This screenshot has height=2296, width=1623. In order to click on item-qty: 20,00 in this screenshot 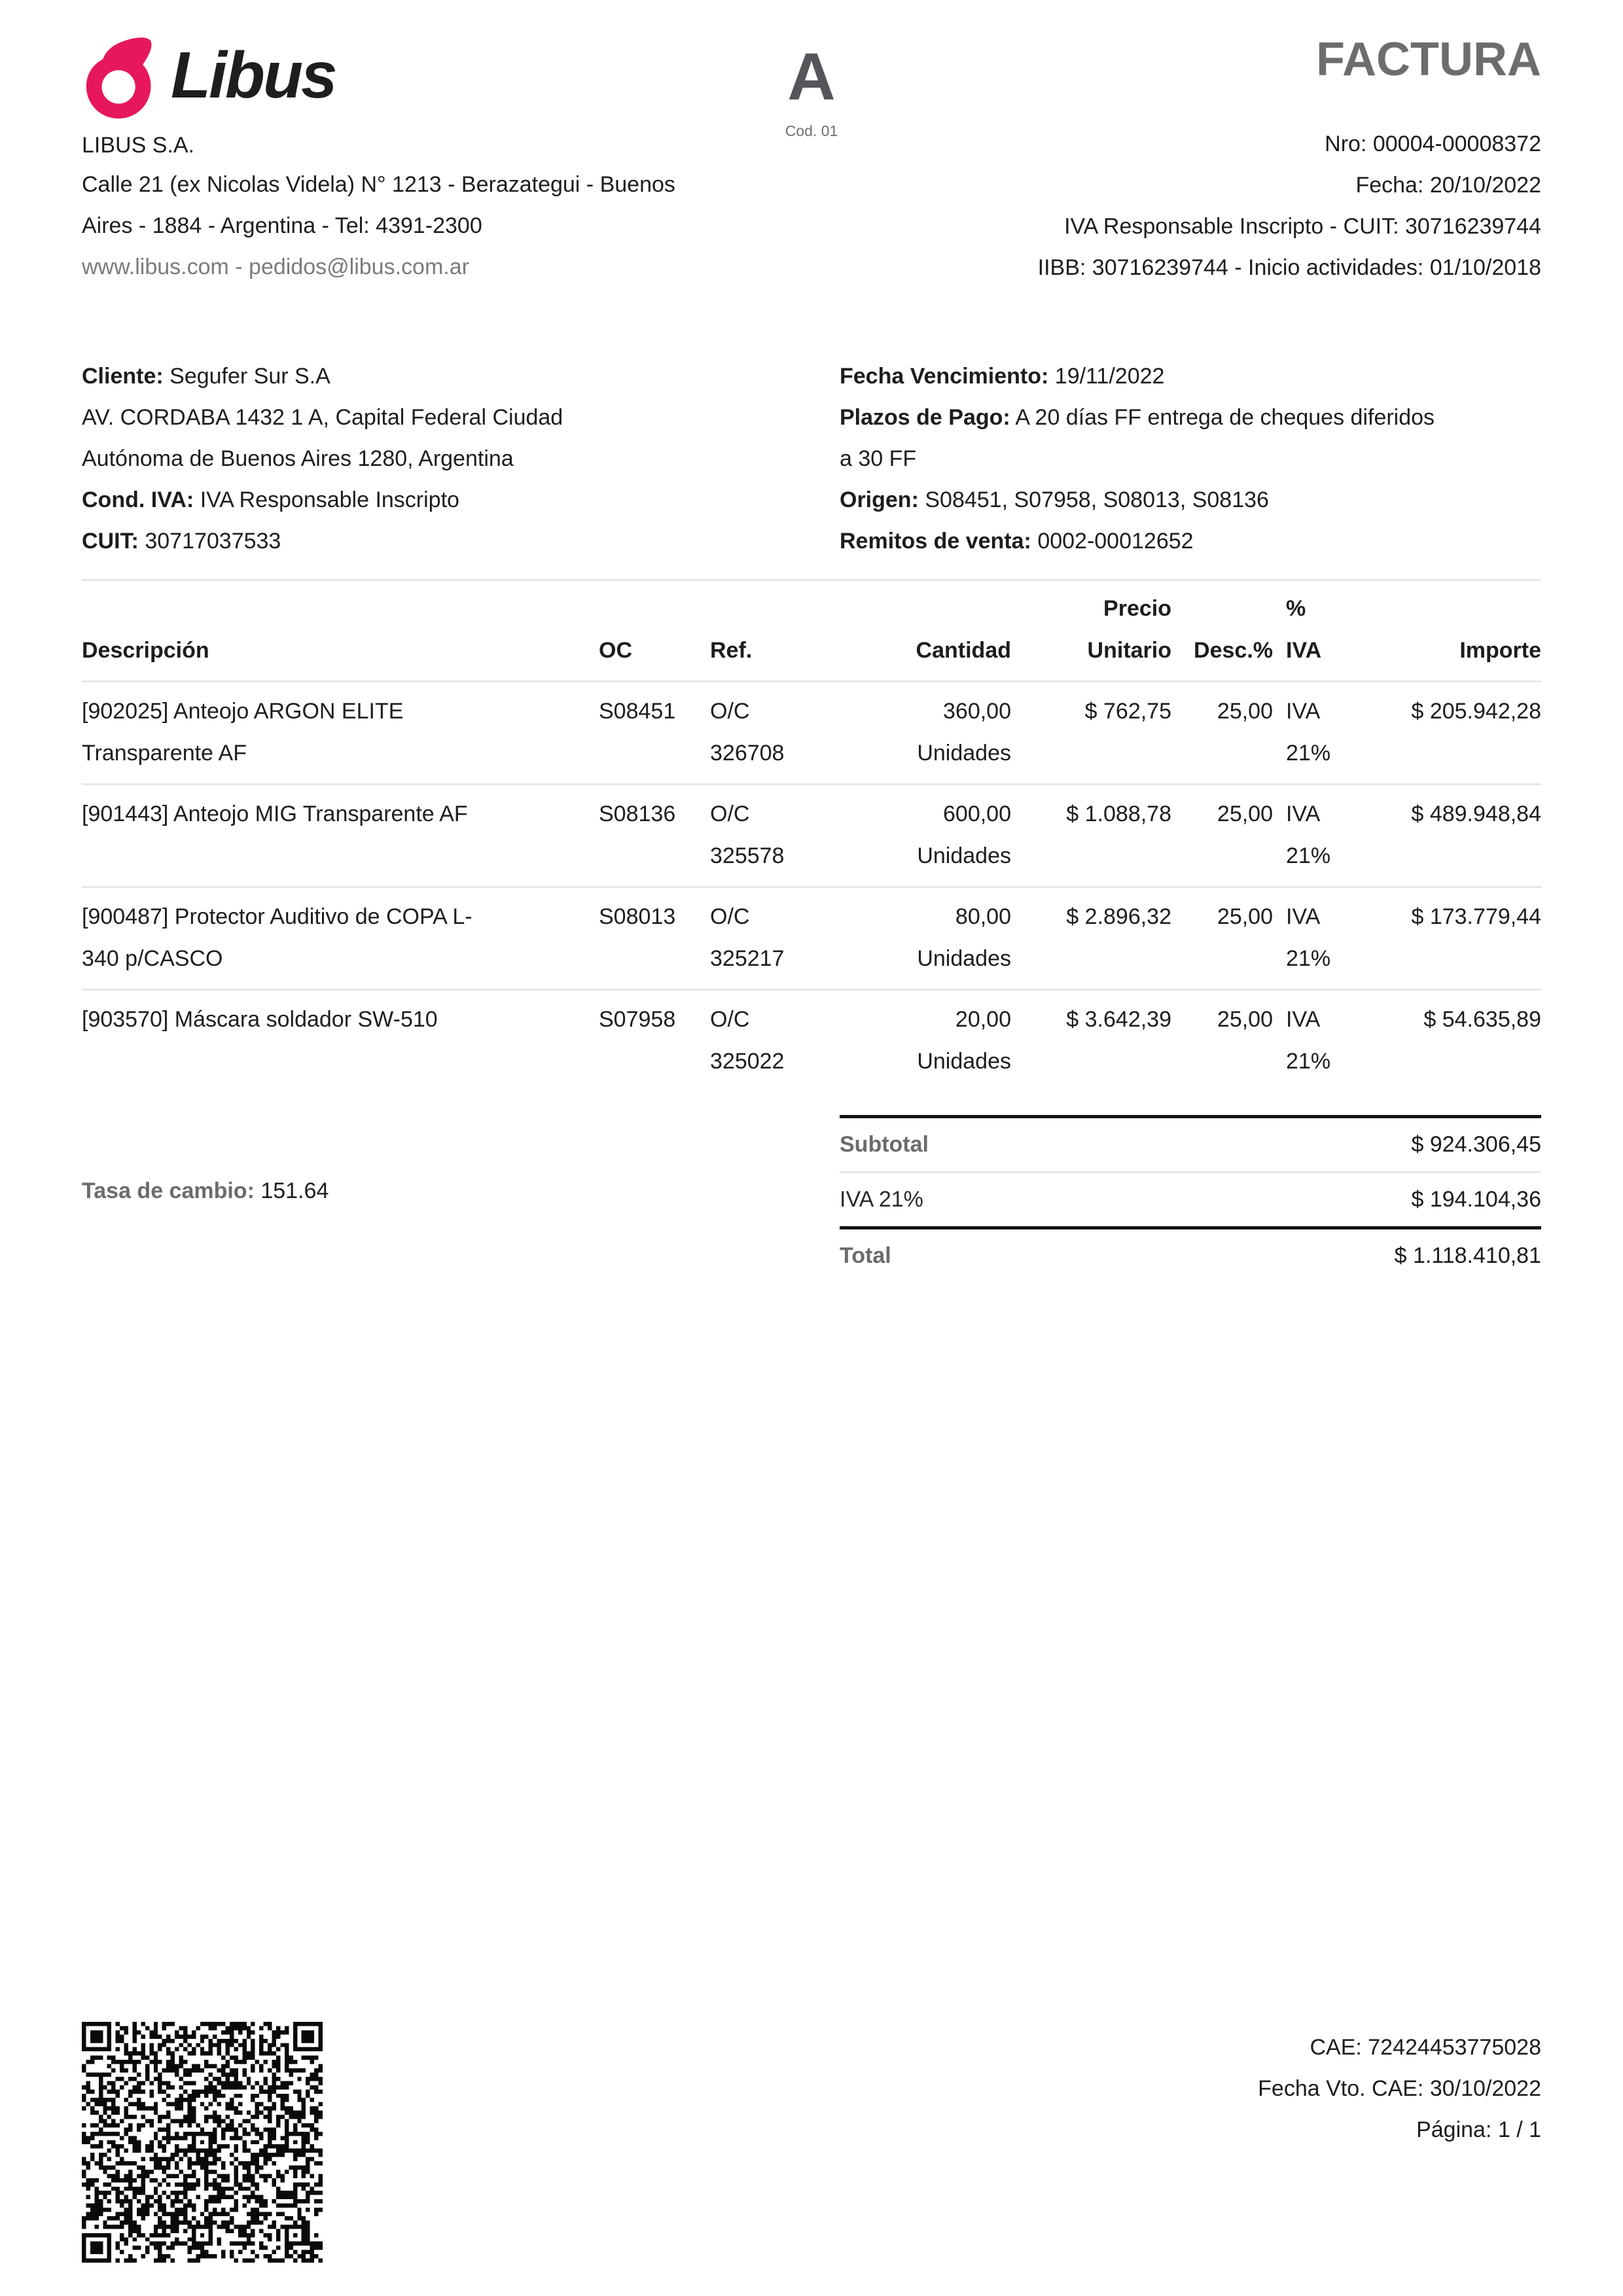, I will do `click(983, 1019)`.